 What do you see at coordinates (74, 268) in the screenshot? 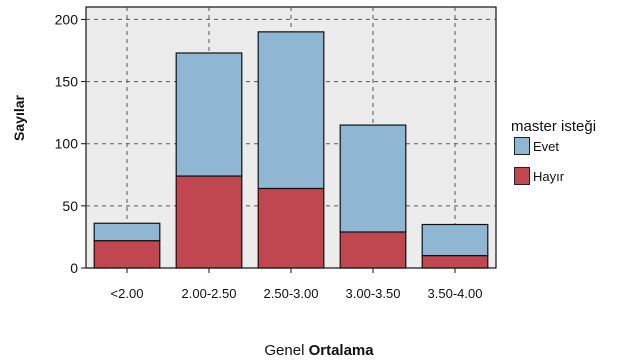
I see `y-tick-label: 0` at bounding box center [74, 268].